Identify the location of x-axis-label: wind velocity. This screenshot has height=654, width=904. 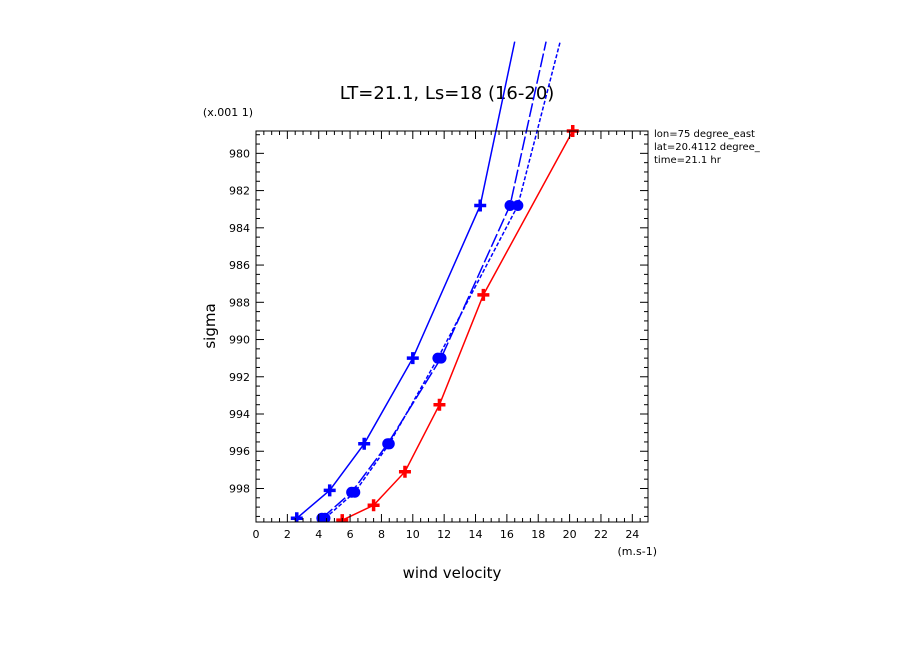
(452, 573).